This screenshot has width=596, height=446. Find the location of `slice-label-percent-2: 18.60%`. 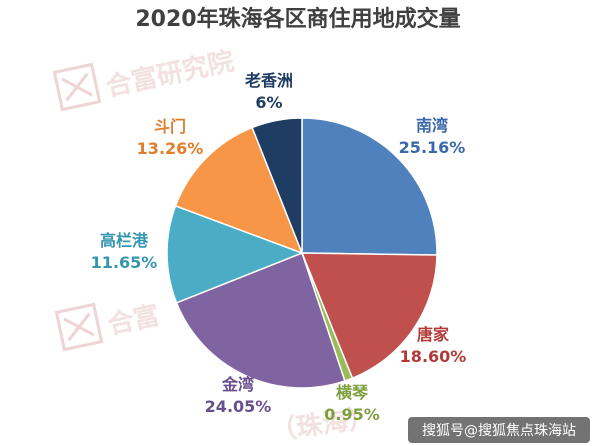

slice-label-percent-2: 18.60% is located at coordinates (433, 356).